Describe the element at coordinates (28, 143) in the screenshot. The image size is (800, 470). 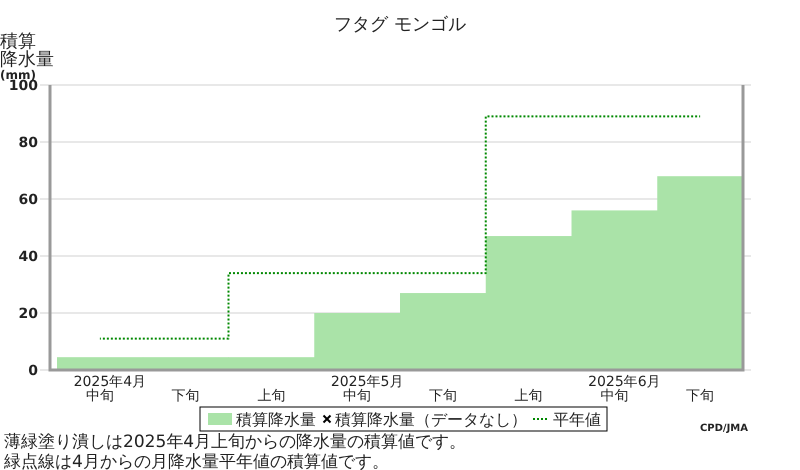
I see `y-tick-label: 80` at that location.